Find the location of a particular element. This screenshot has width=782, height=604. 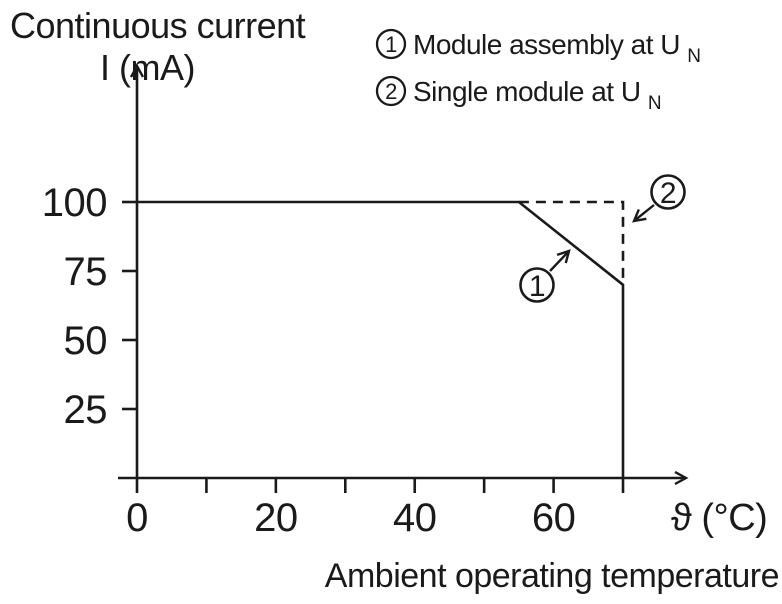

legend-item-1: 1 Module assembly at U N is located at coordinates (538, 47).